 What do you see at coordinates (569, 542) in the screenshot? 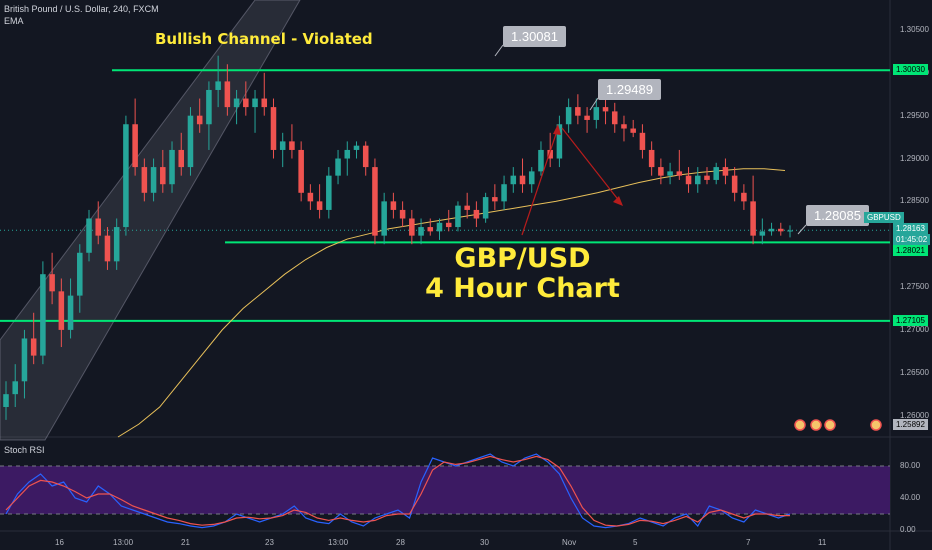
I see `time-tick: Nov` at bounding box center [569, 542].